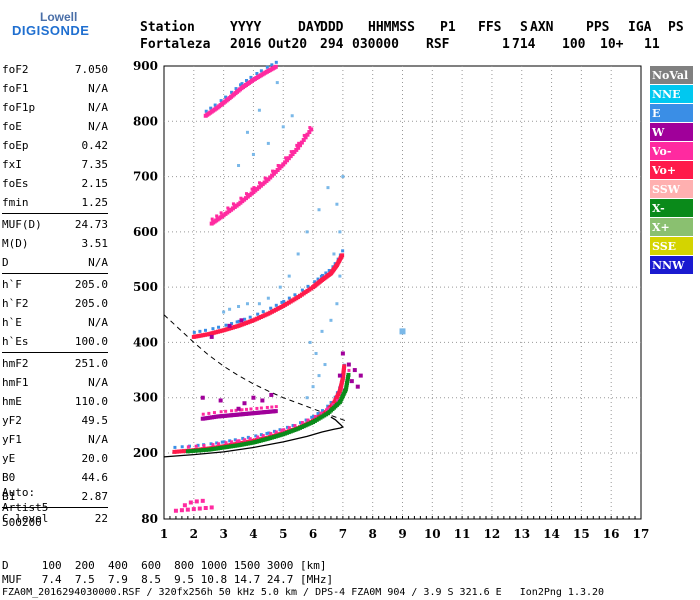 Image resolution: width=700 pixels, height=600 pixels. I want to click on param-row: hmF2 251.0, so click(55, 363).